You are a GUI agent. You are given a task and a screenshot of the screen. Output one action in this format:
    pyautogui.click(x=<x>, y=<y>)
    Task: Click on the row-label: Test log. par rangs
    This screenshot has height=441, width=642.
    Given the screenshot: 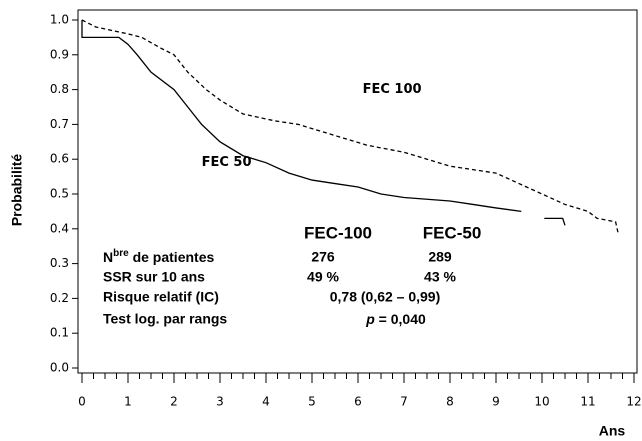 What is the action you would take?
    pyautogui.click(x=165, y=319)
    